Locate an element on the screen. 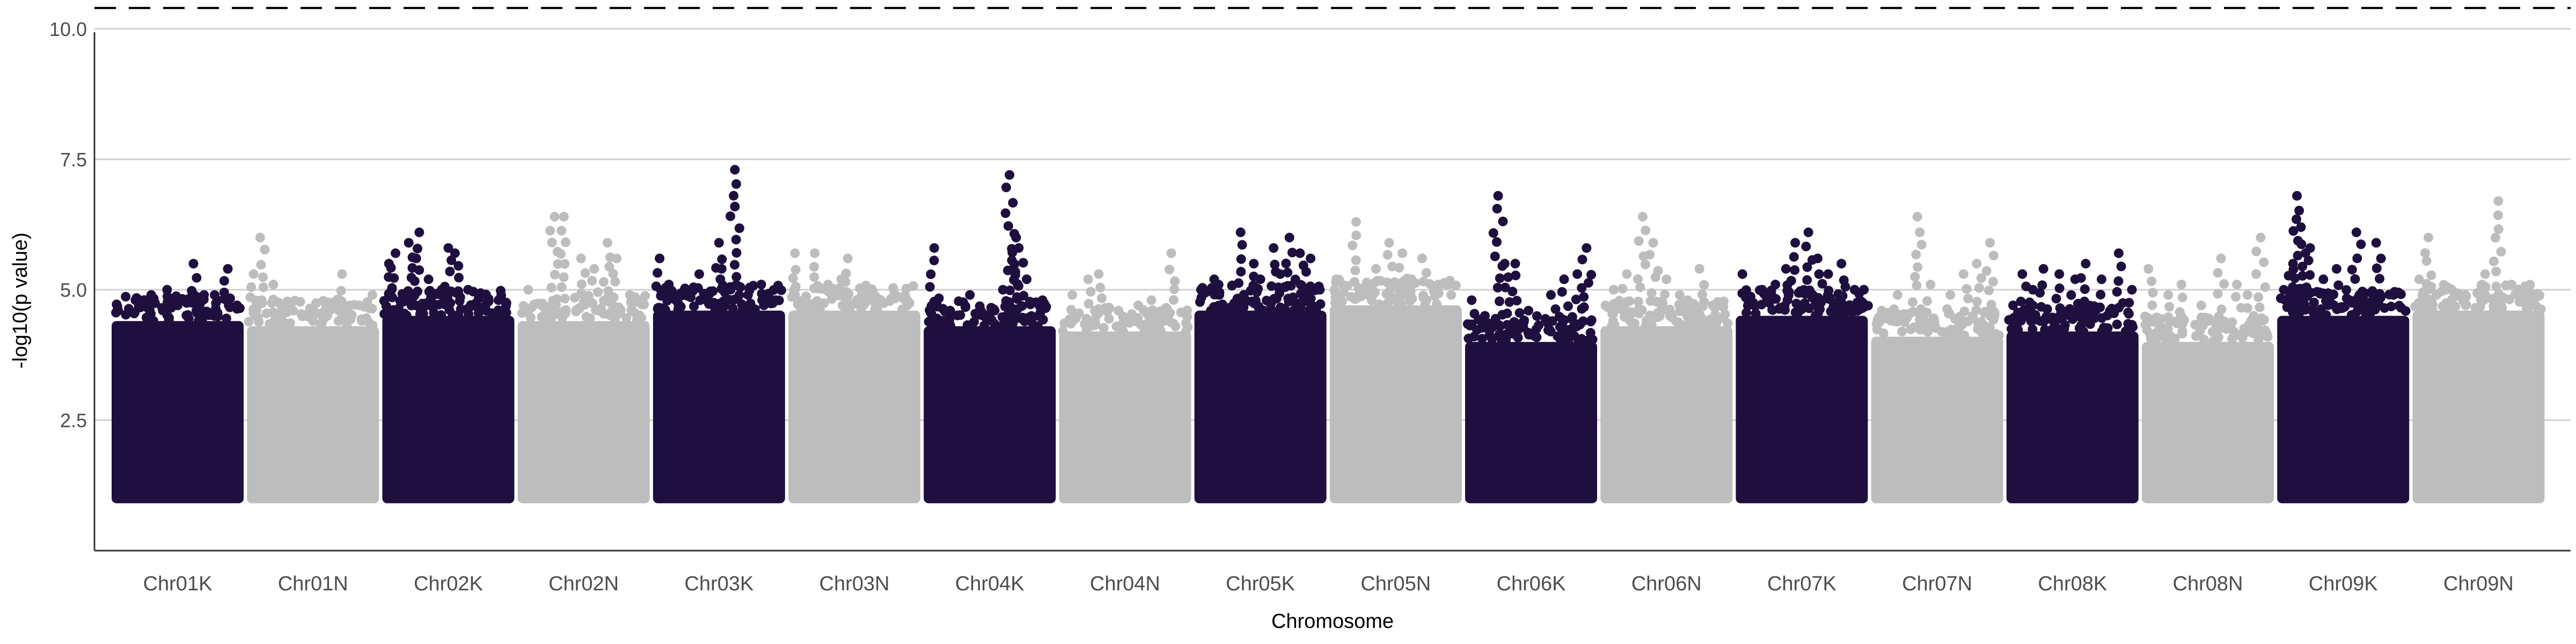 This screenshot has height=644, width=2576. x-tick-label: Chr02K is located at coordinates (448, 584).